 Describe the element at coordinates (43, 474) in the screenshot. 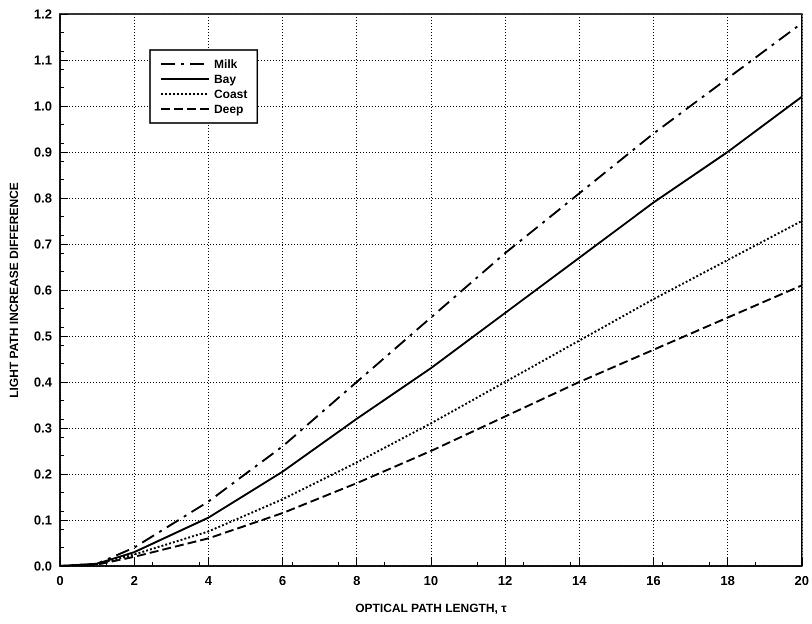

I see `y-tick-label: 0.2` at that location.